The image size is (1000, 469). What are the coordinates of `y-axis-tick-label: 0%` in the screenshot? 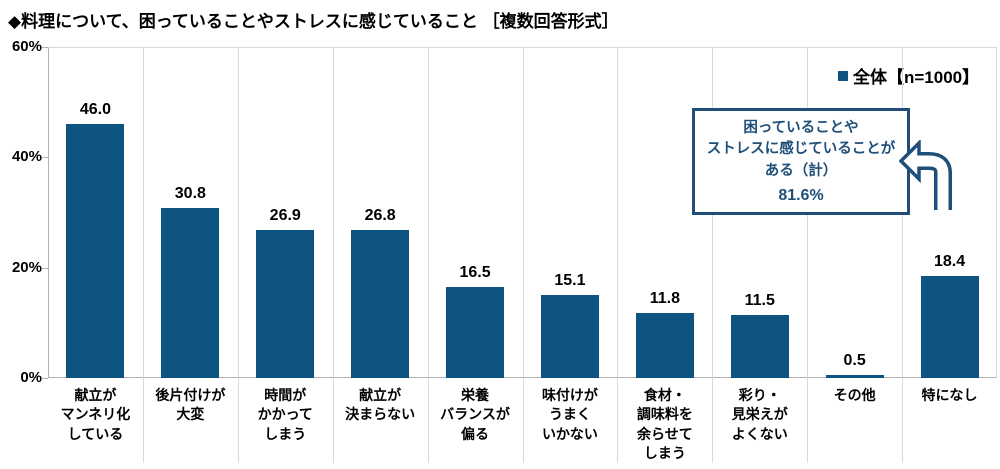 It's located at (31, 377).